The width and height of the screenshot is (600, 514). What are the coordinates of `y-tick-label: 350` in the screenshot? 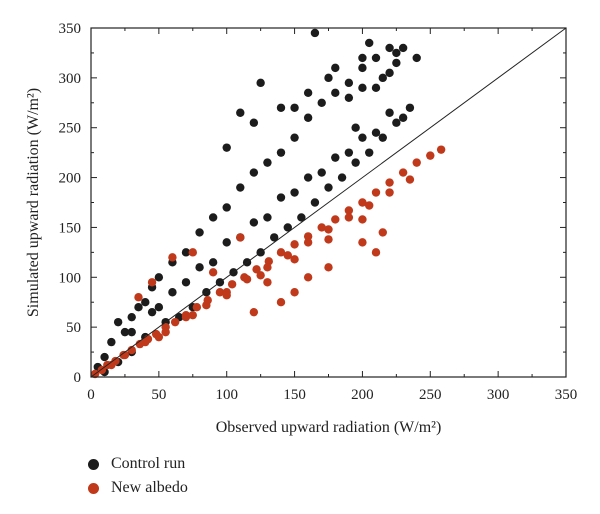 It's located at (70, 29).